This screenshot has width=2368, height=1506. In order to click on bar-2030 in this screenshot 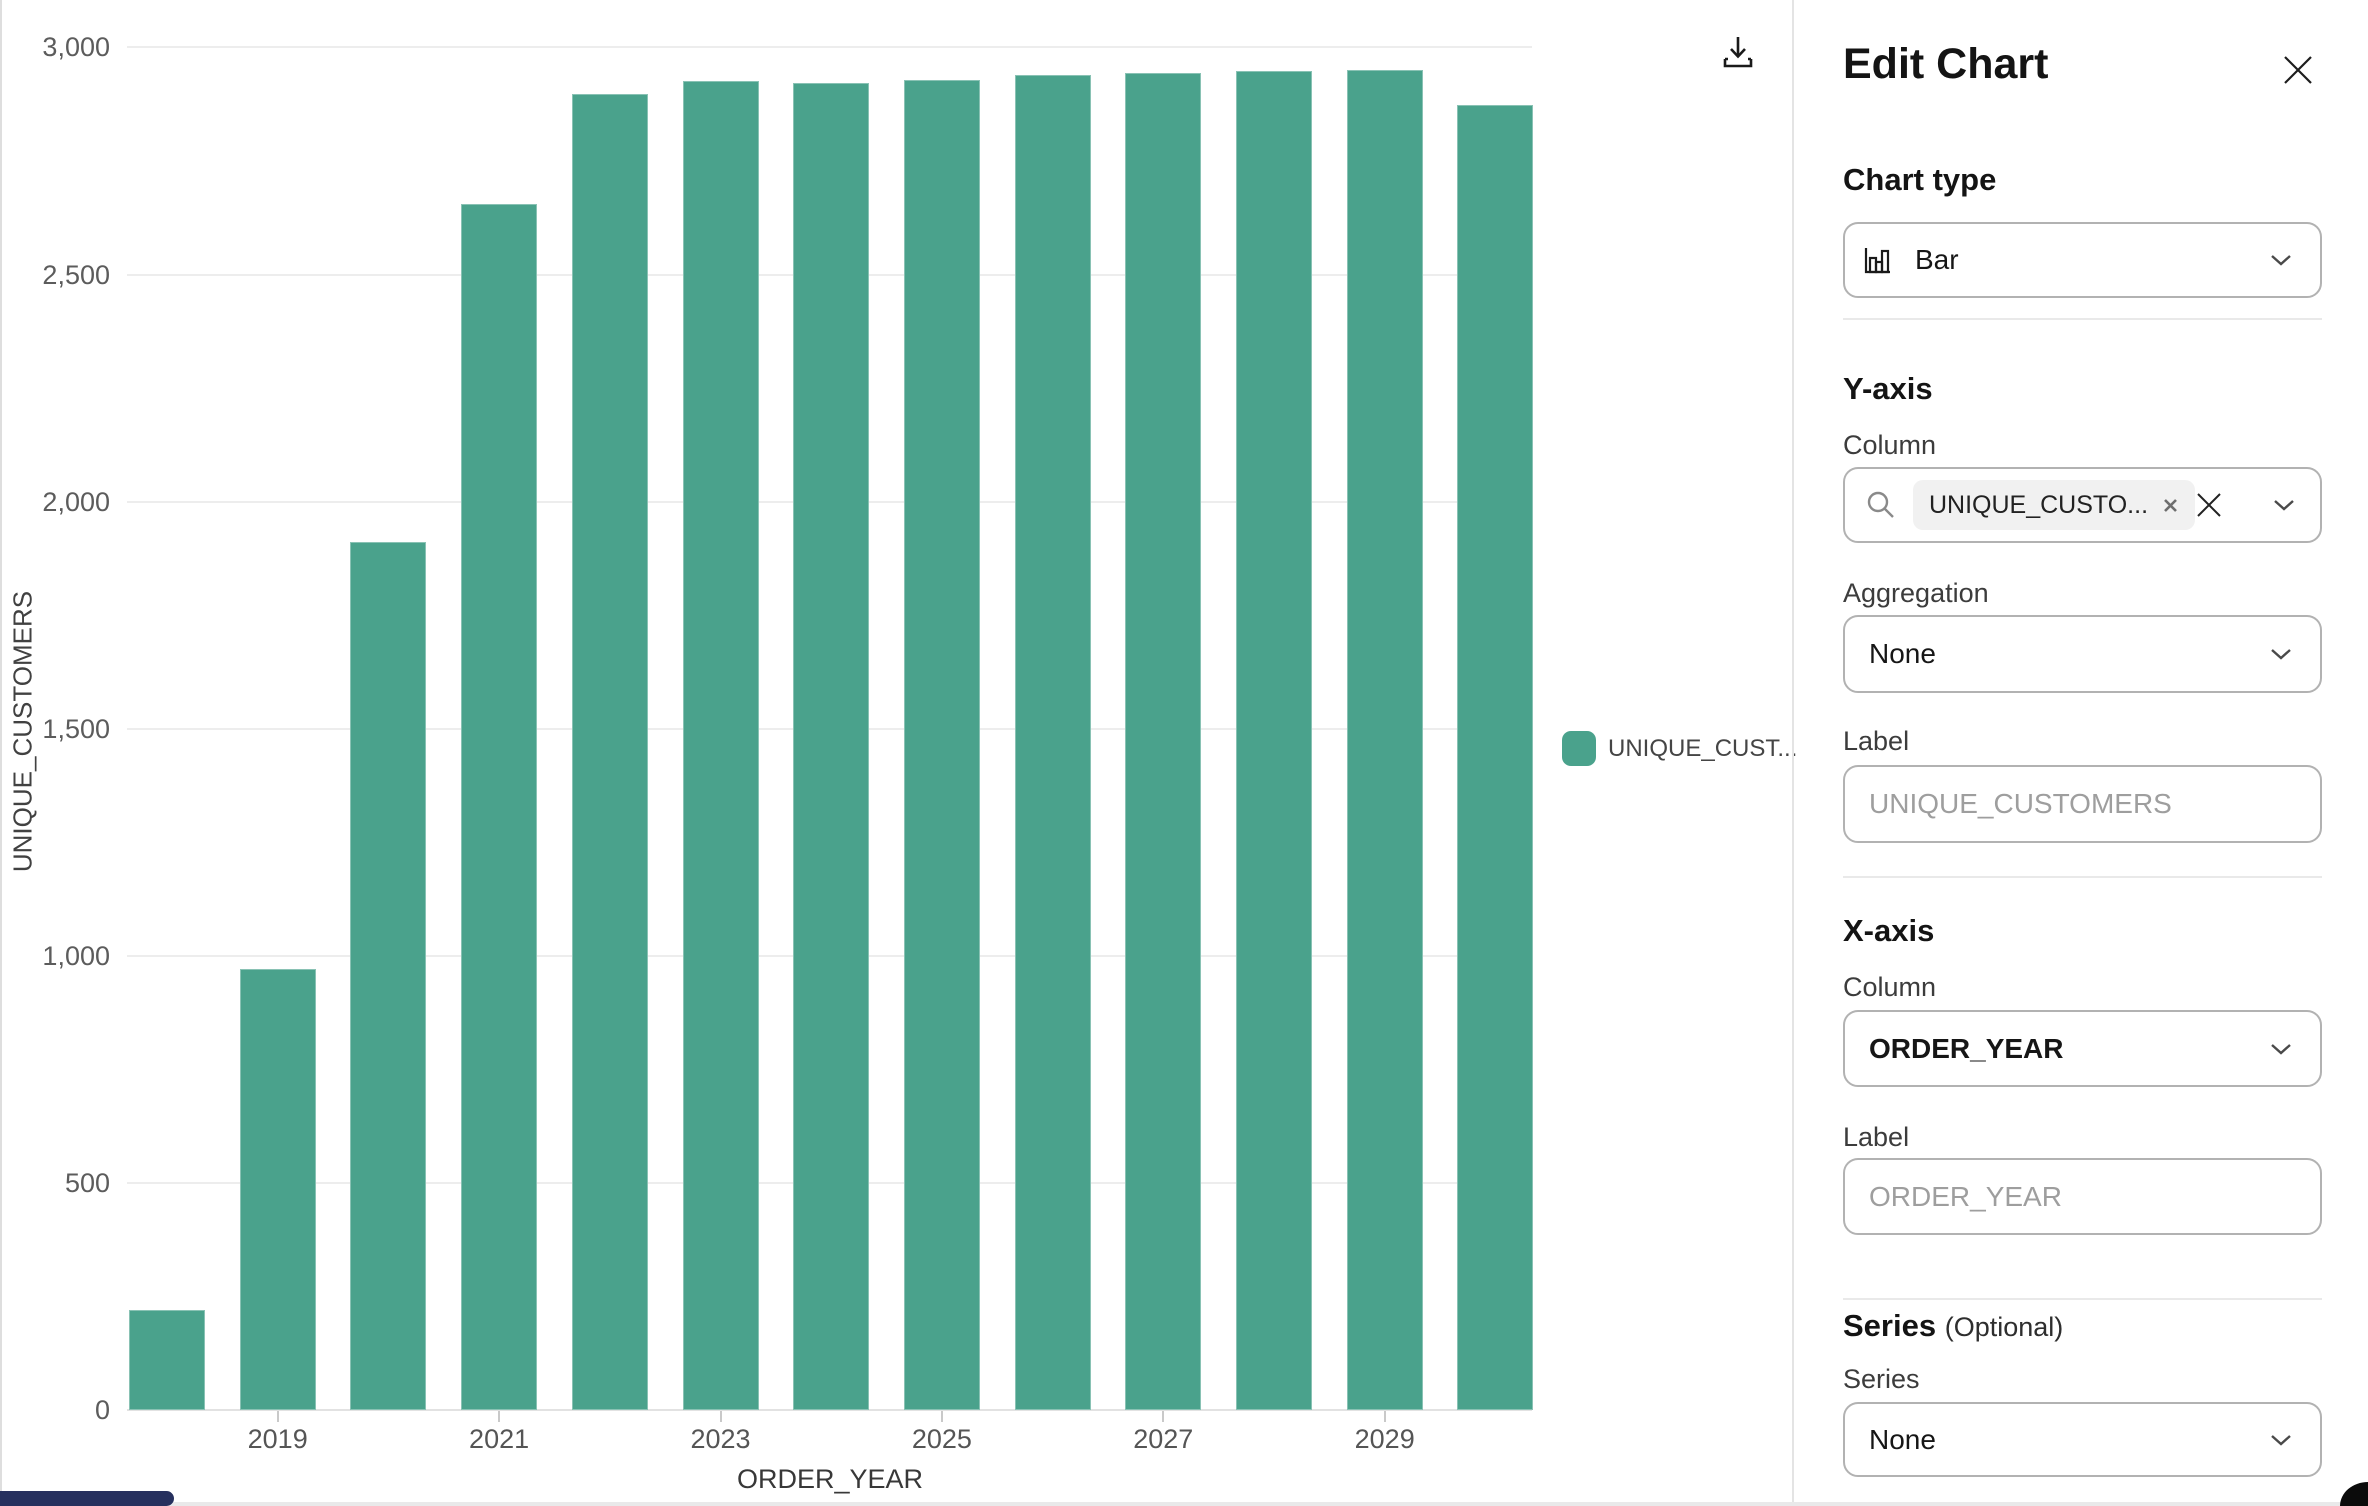, I will do `click(1495, 757)`.